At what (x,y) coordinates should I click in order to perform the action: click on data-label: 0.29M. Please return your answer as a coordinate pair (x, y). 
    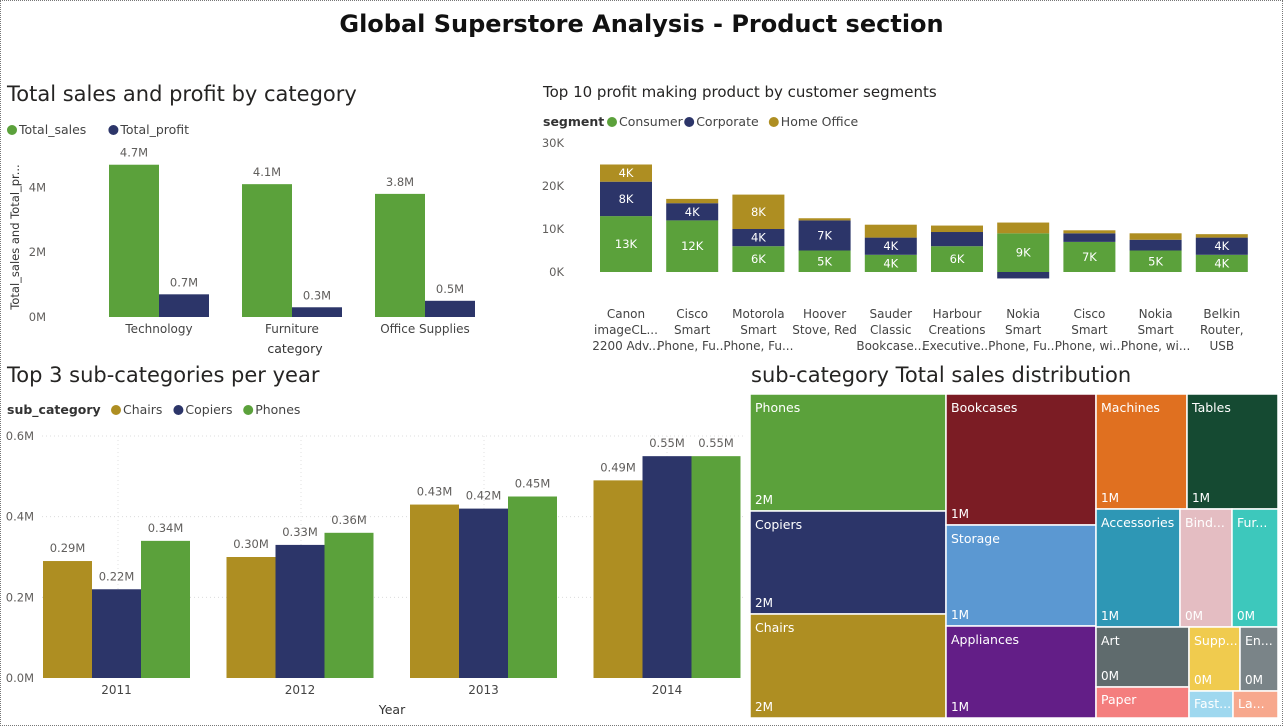
    Looking at the image, I should click on (68, 548).